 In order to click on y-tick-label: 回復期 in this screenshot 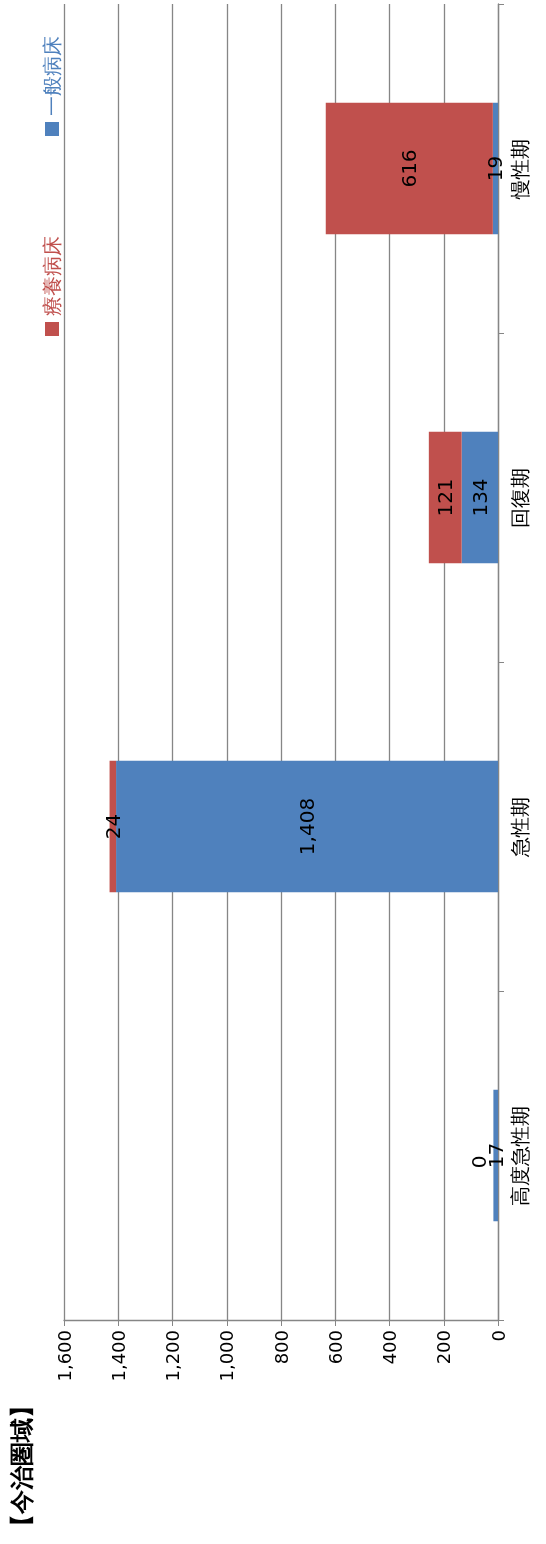, I will do `click(520, 497)`.